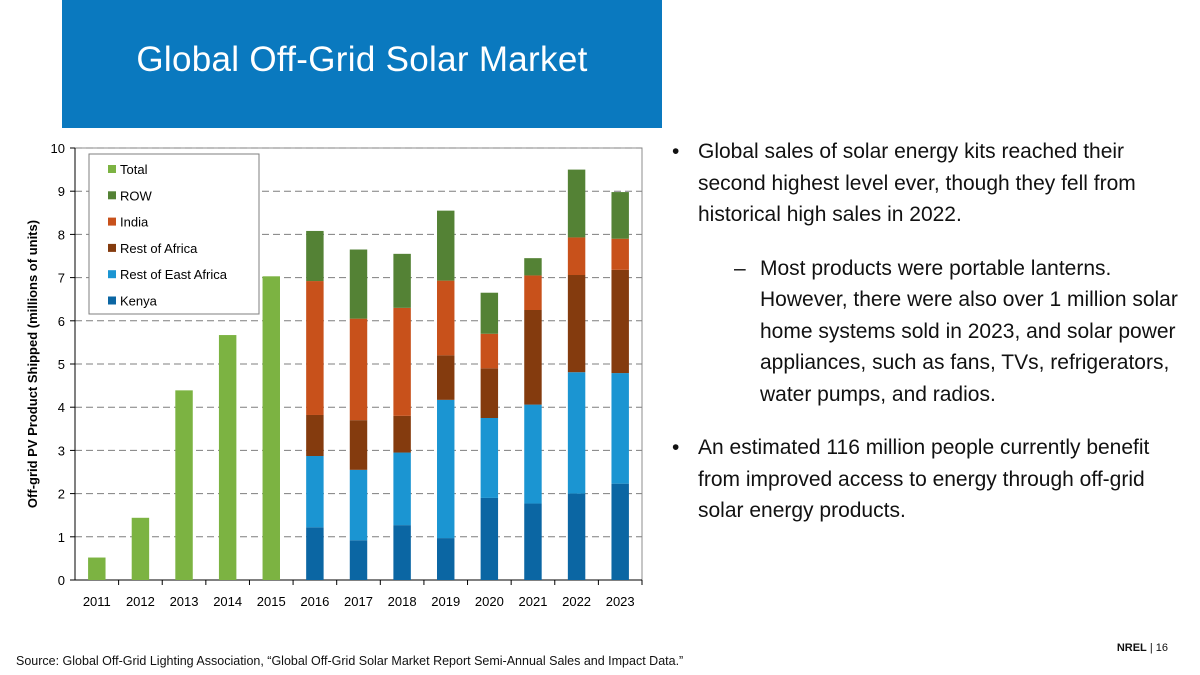 The image size is (1200, 675). Describe the element at coordinates (620, 254) in the screenshot. I see `bar-india-2023` at that location.